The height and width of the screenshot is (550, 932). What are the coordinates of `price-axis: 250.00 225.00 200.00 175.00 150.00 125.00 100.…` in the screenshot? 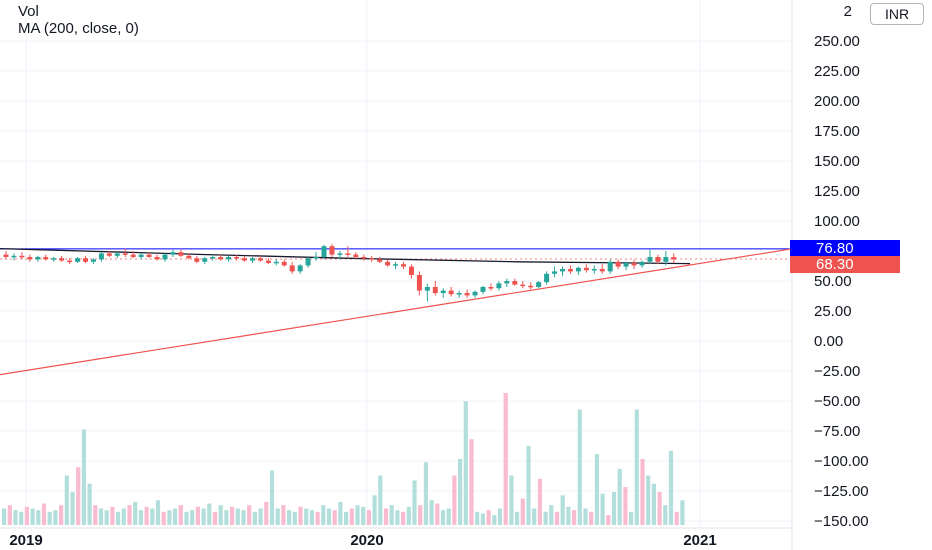 It's located at (841, 281).